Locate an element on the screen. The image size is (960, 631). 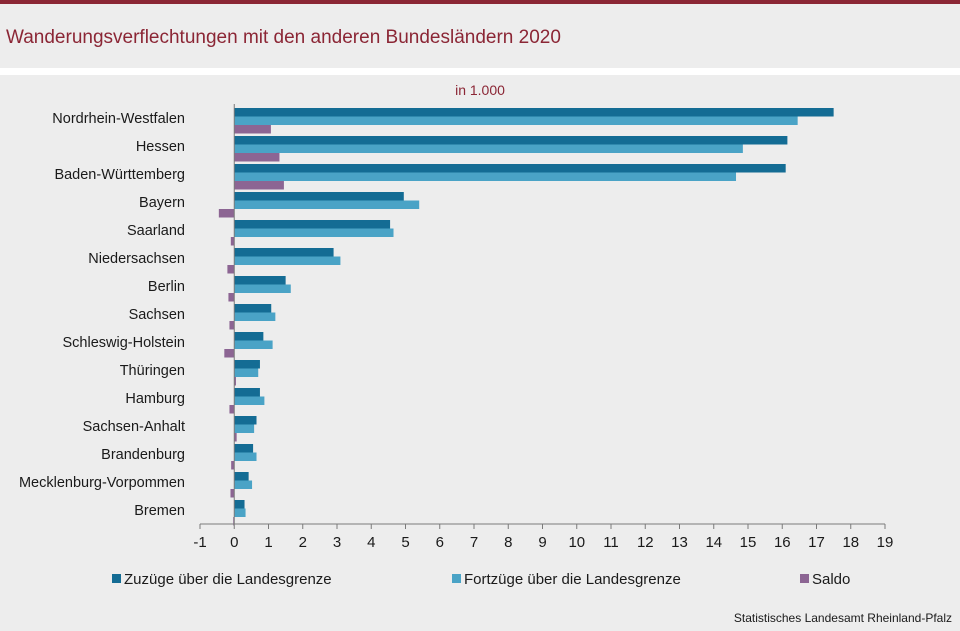
x-tick-label: 13 is located at coordinates (679, 542).